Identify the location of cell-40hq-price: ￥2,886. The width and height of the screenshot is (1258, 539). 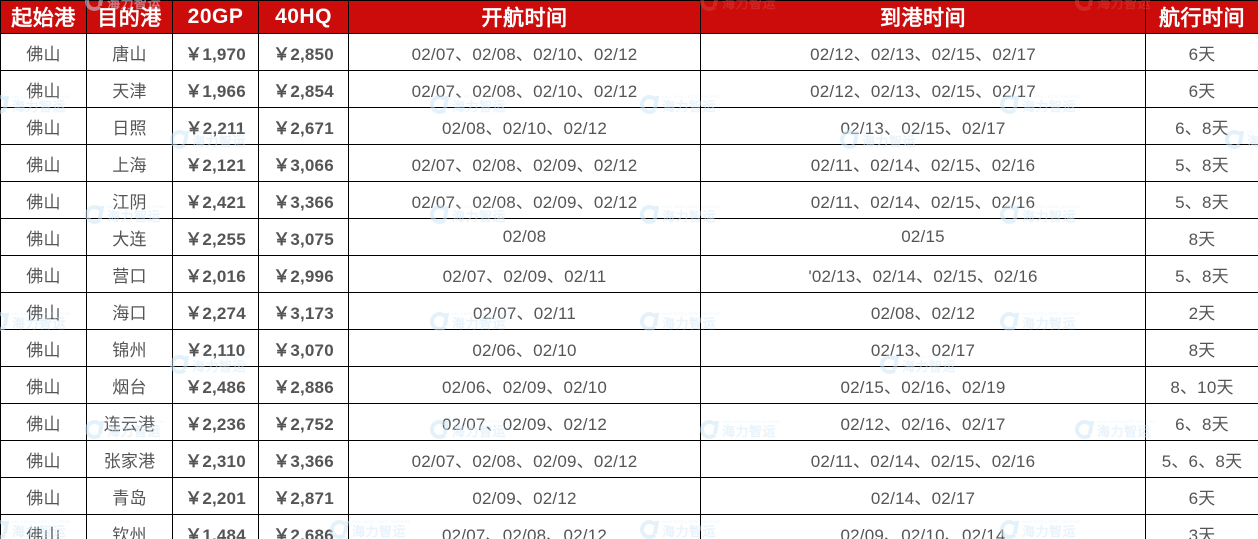
(303, 385).